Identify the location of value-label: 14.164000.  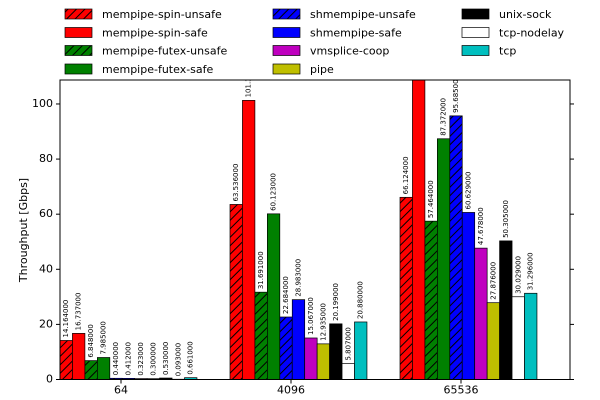
(66, 319).